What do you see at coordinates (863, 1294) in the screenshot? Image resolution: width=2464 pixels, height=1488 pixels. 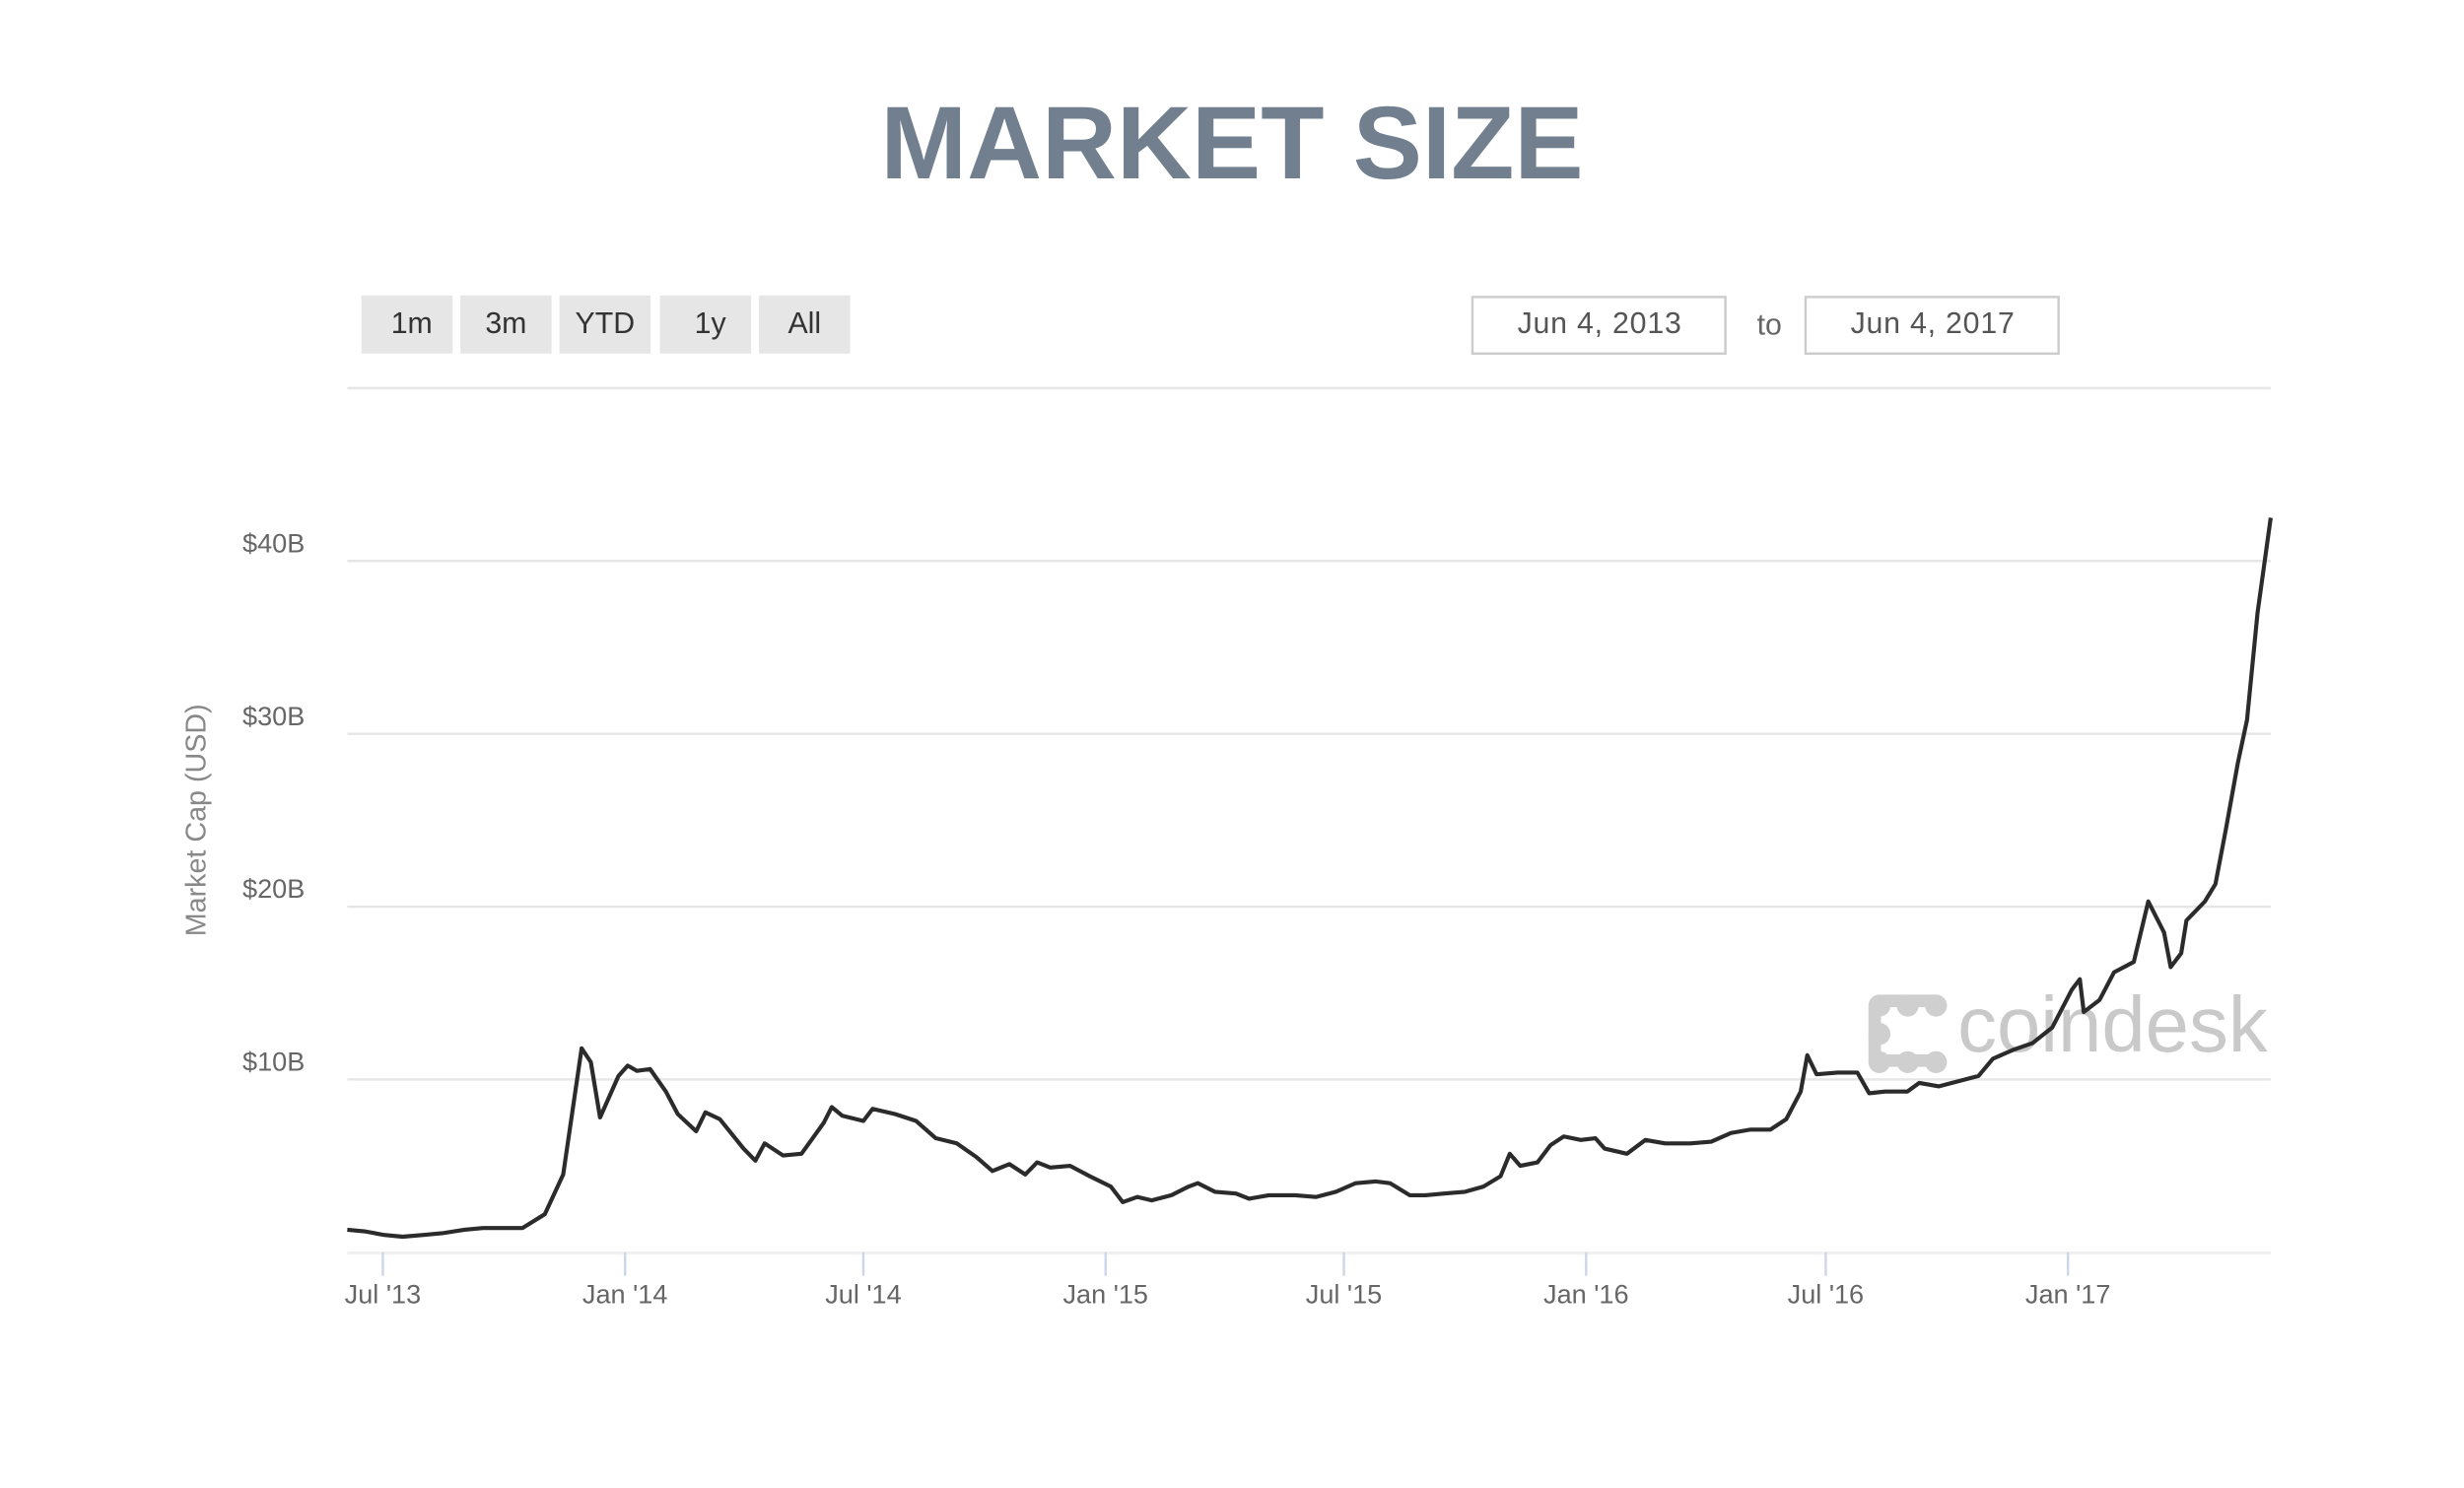 I see `x-tick-label: Jul '14` at bounding box center [863, 1294].